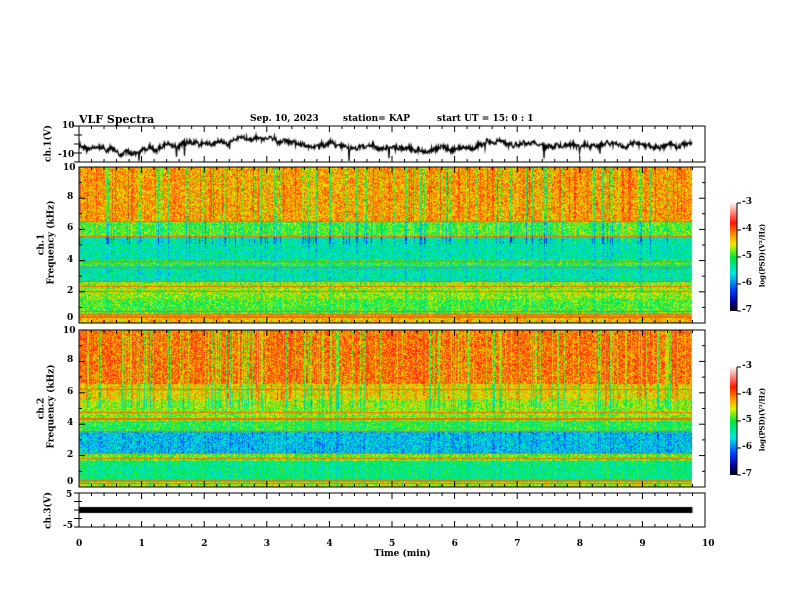  What do you see at coordinates (70, 423) in the screenshot?
I see `spec2-ytick-label: 4` at bounding box center [70, 423].